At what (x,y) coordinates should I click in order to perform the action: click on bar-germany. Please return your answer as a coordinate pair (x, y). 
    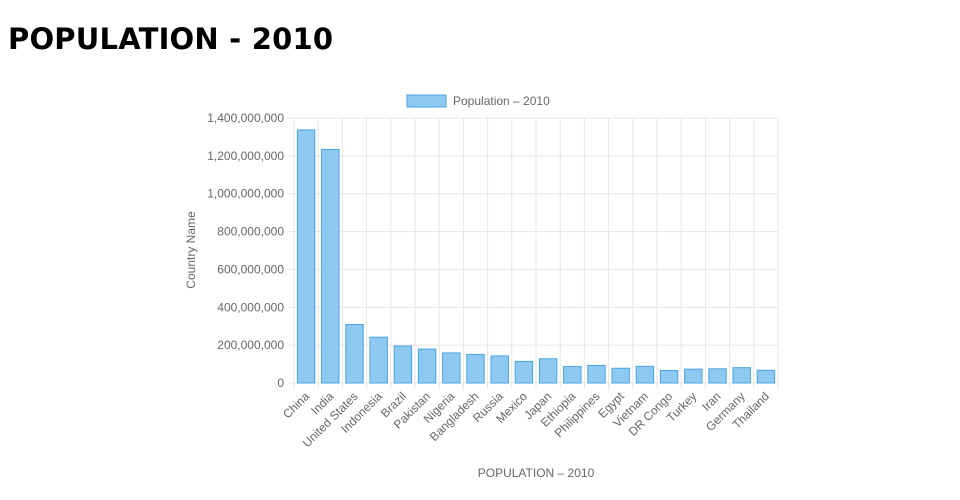
    Looking at the image, I should click on (741, 375).